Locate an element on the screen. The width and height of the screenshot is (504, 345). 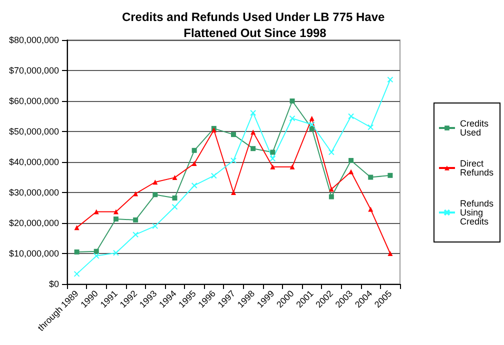
legend-label: Credits Used is located at coordinates (475, 128).